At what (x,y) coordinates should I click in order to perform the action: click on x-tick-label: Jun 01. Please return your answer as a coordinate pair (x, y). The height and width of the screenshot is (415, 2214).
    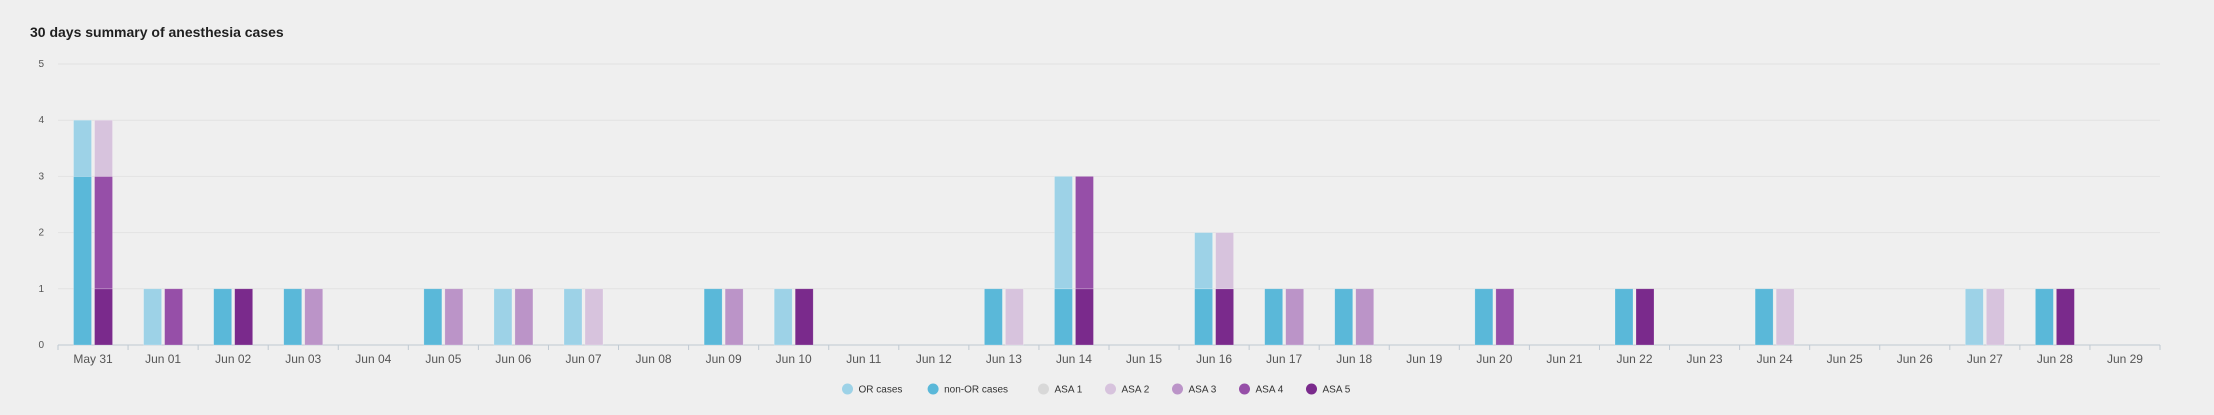
    Looking at the image, I should click on (163, 359).